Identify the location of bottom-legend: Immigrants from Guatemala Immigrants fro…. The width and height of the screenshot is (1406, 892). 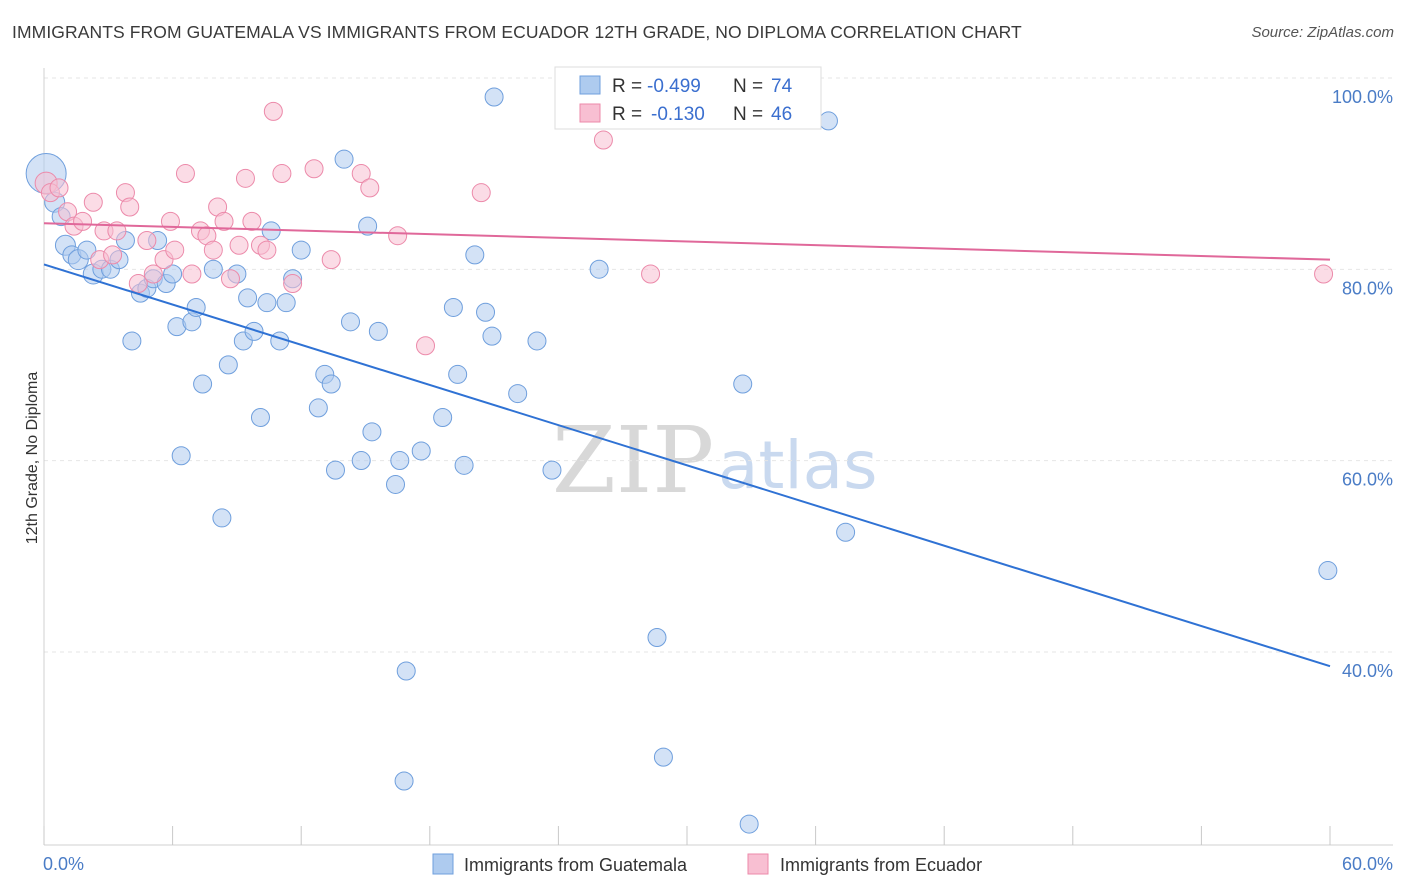
(707, 864).